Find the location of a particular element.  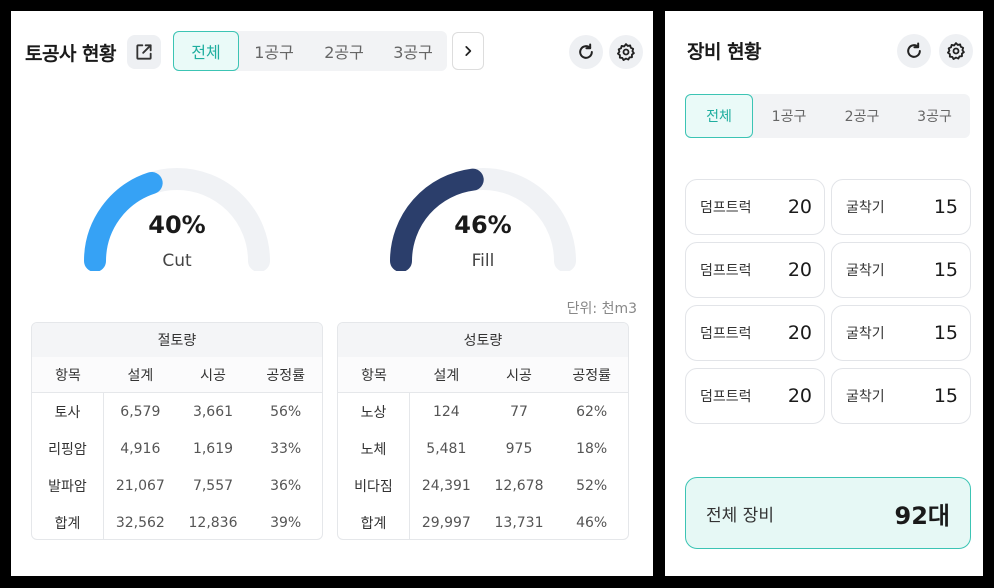

total-equipment-label: 전체 장비 is located at coordinates (740, 515).